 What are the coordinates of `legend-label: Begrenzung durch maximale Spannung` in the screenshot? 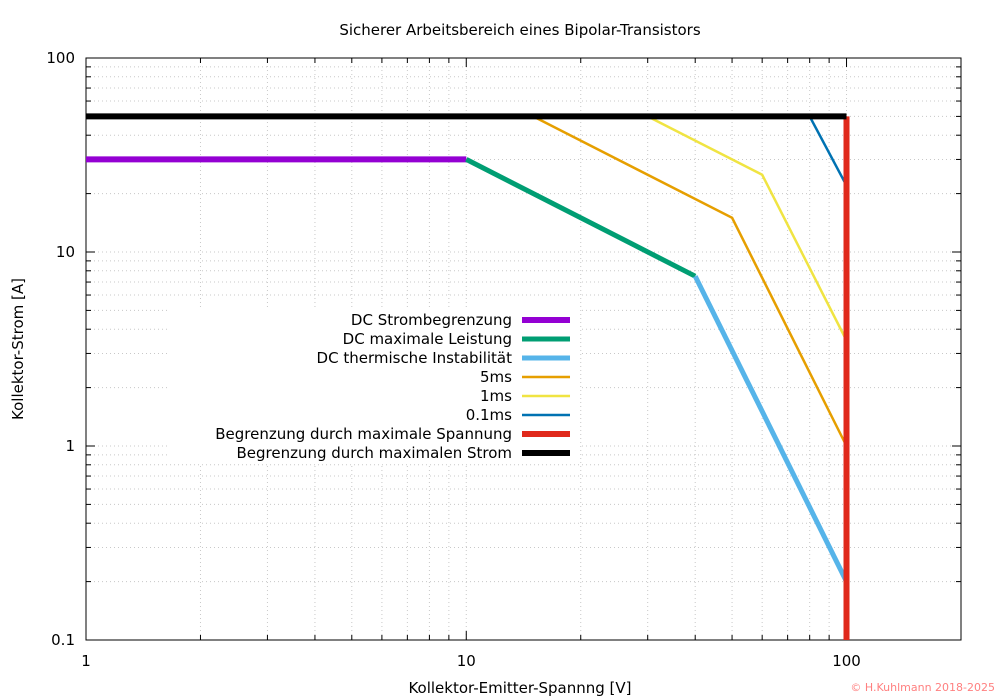 It's located at (363, 434).